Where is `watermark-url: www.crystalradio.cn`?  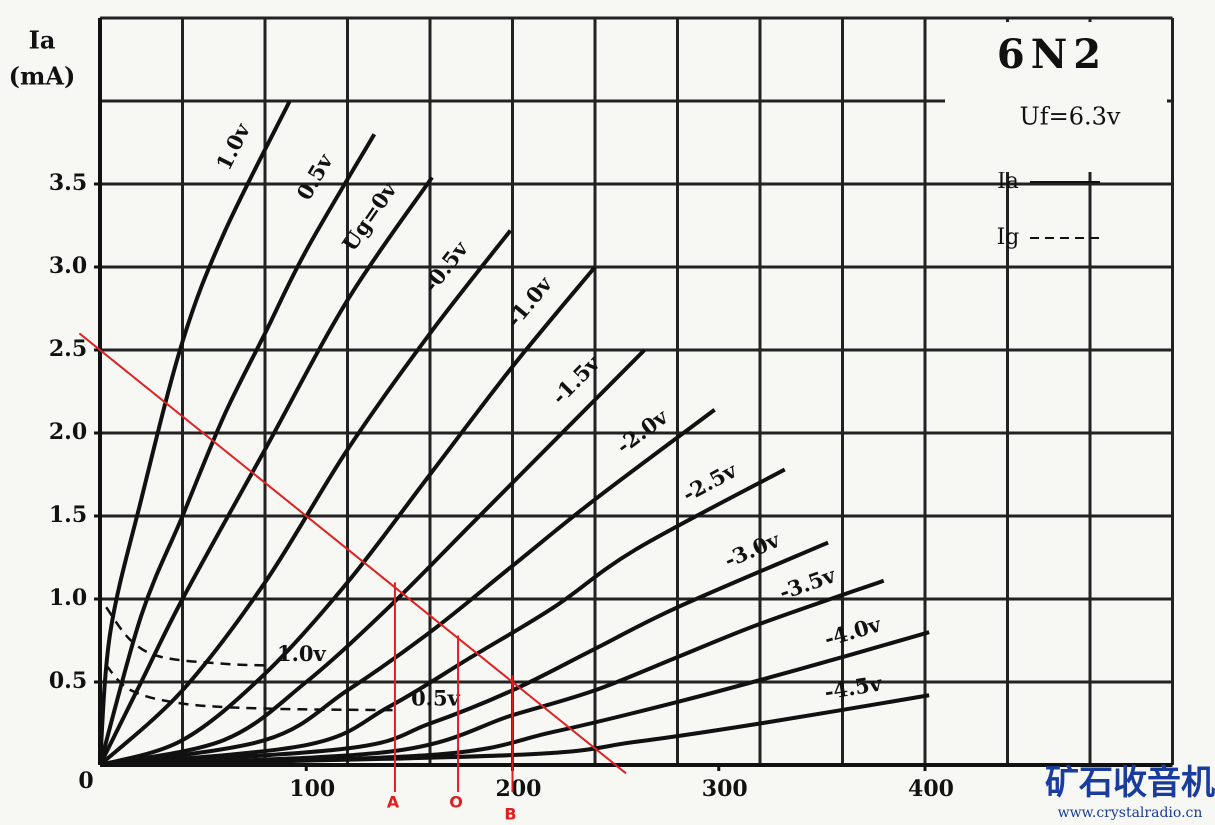
watermark-url: www.crystalradio.cn is located at coordinates (1130, 813).